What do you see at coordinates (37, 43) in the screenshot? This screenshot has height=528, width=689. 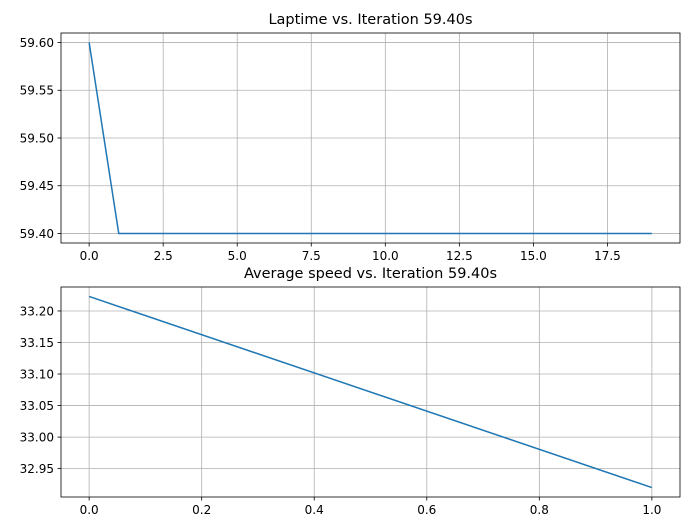 I see `laptime-plot-ytick-label: 59.60` at bounding box center [37, 43].